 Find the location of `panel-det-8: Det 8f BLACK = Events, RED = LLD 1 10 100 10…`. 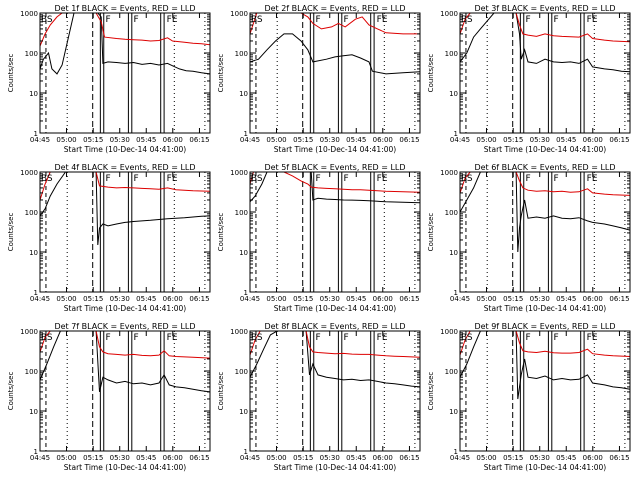

panel-det-8: Det 8f BLACK = Events, RED = LLD 1 10 100 10… is located at coordinates (319, 397).